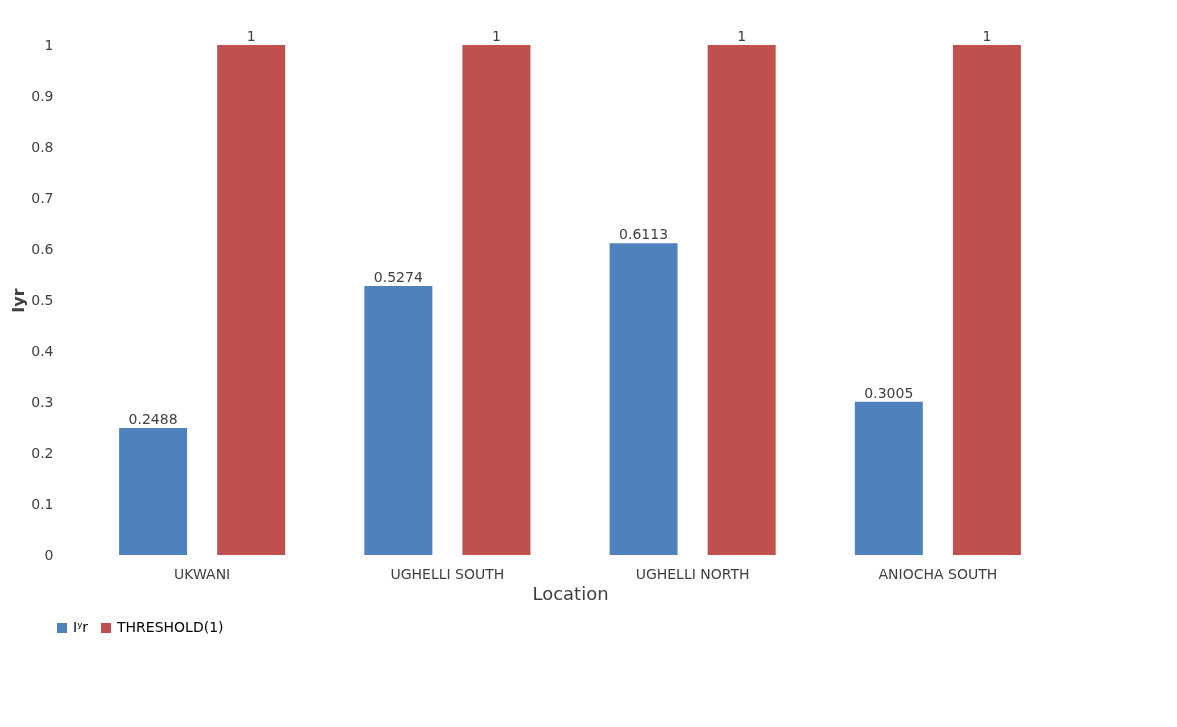 This screenshot has height=727, width=1177. What do you see at coordinates (889, 392) in the screenshot?
I see `data-label: 0.3005` at bounding box center [889, 392].